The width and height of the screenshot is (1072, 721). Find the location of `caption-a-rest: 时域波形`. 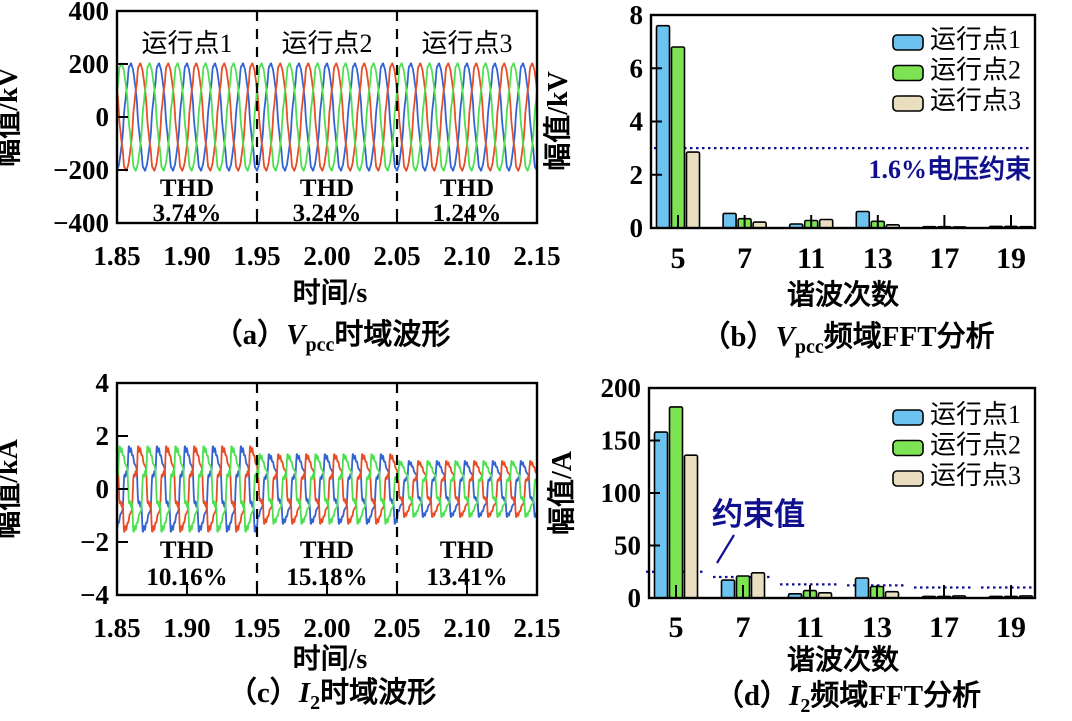

caption-a-rest: 时域波形 is located at coordinates (392, 334).